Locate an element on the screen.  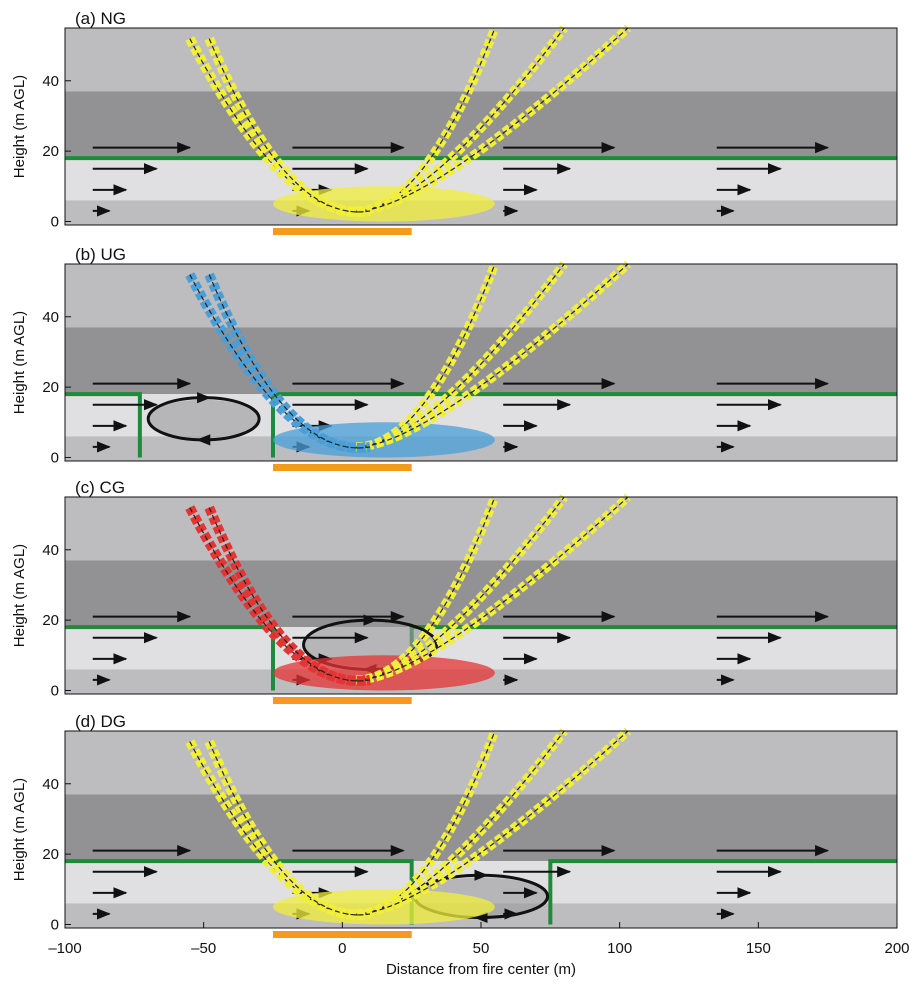
panel-title: (d) DG is located at coordinates (100, 721).